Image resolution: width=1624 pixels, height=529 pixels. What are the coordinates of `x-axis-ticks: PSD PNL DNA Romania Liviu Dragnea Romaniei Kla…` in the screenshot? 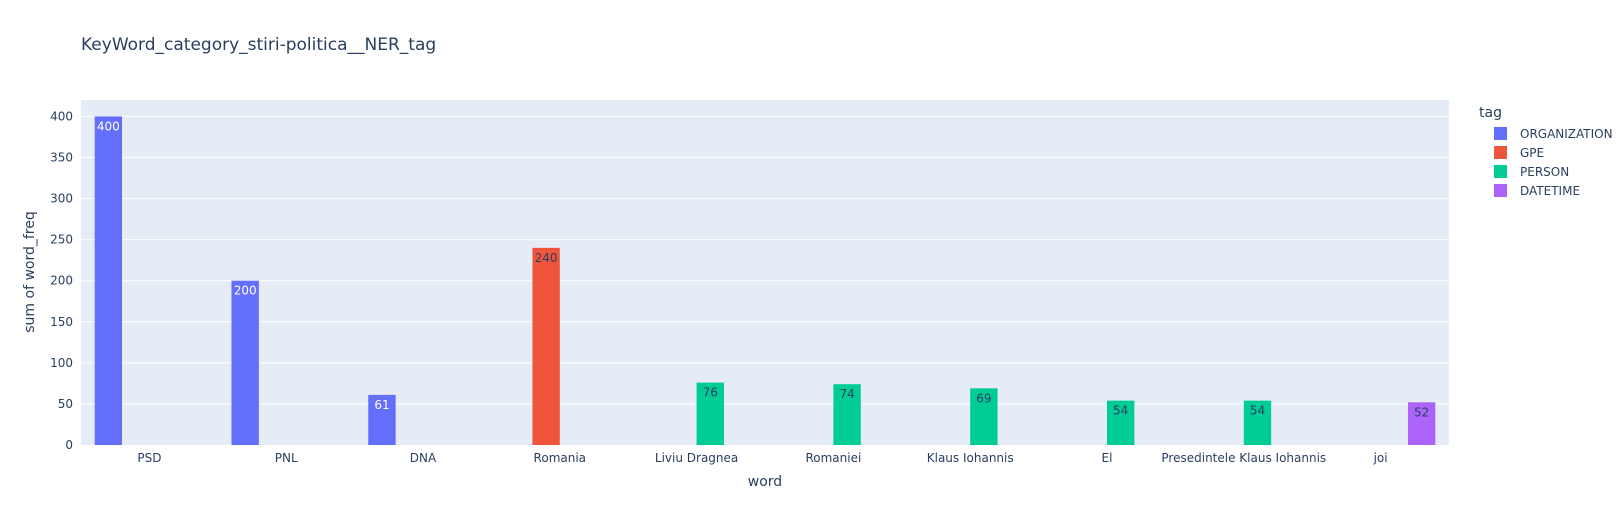 It's located at (762, 458).